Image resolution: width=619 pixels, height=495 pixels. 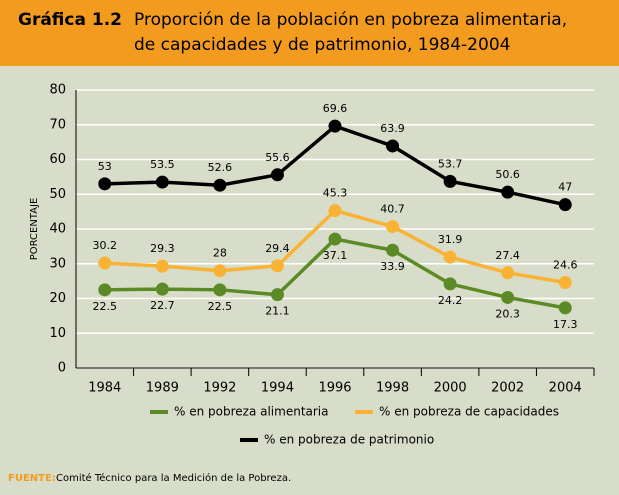 I want to click on x-tick-label: 1998, so click(x=392, y=388).